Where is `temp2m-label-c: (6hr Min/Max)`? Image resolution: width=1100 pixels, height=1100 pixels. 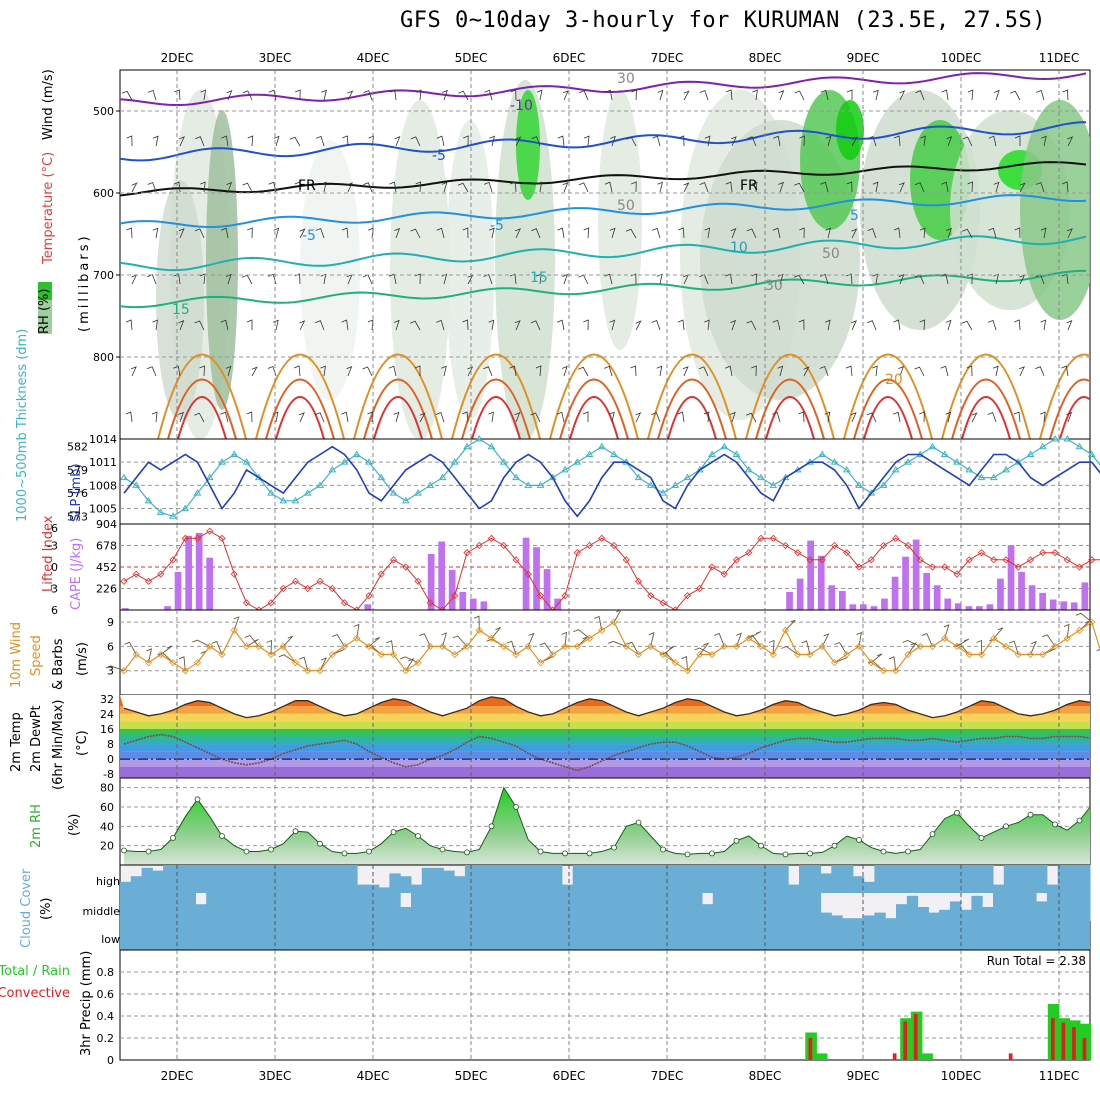 temp2m-label-c: (6hr Min/Max) is located at coordinates (58, 745).